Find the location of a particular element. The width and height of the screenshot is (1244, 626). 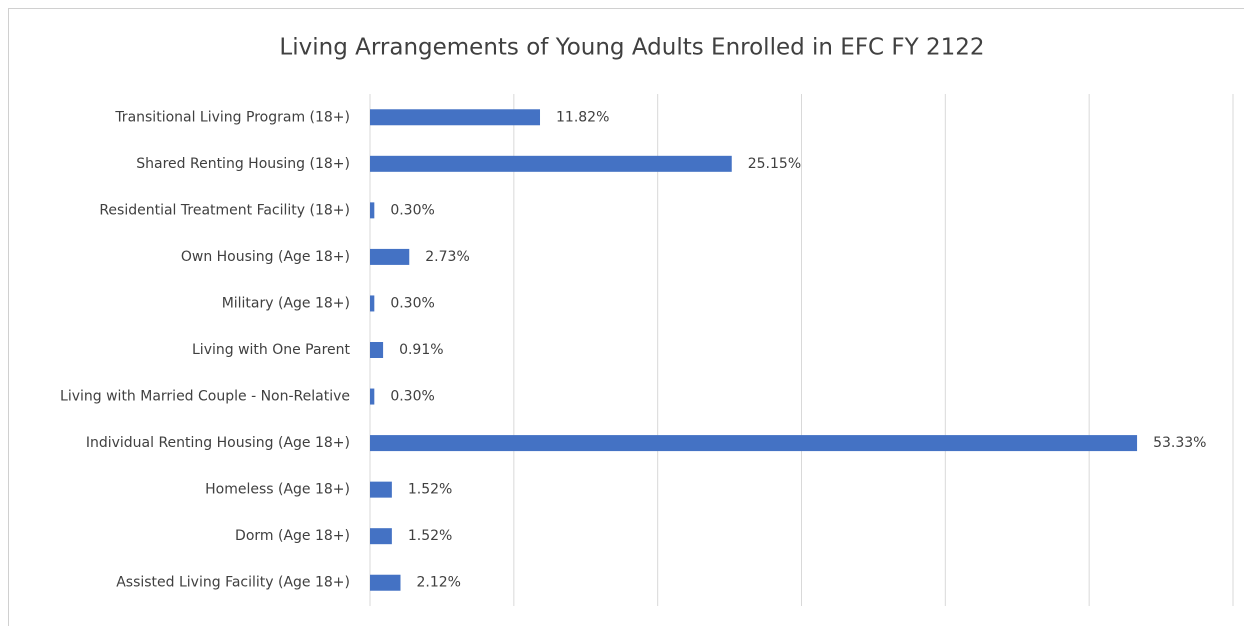

data-label: 2.12% is located at coordinates (438, 583).